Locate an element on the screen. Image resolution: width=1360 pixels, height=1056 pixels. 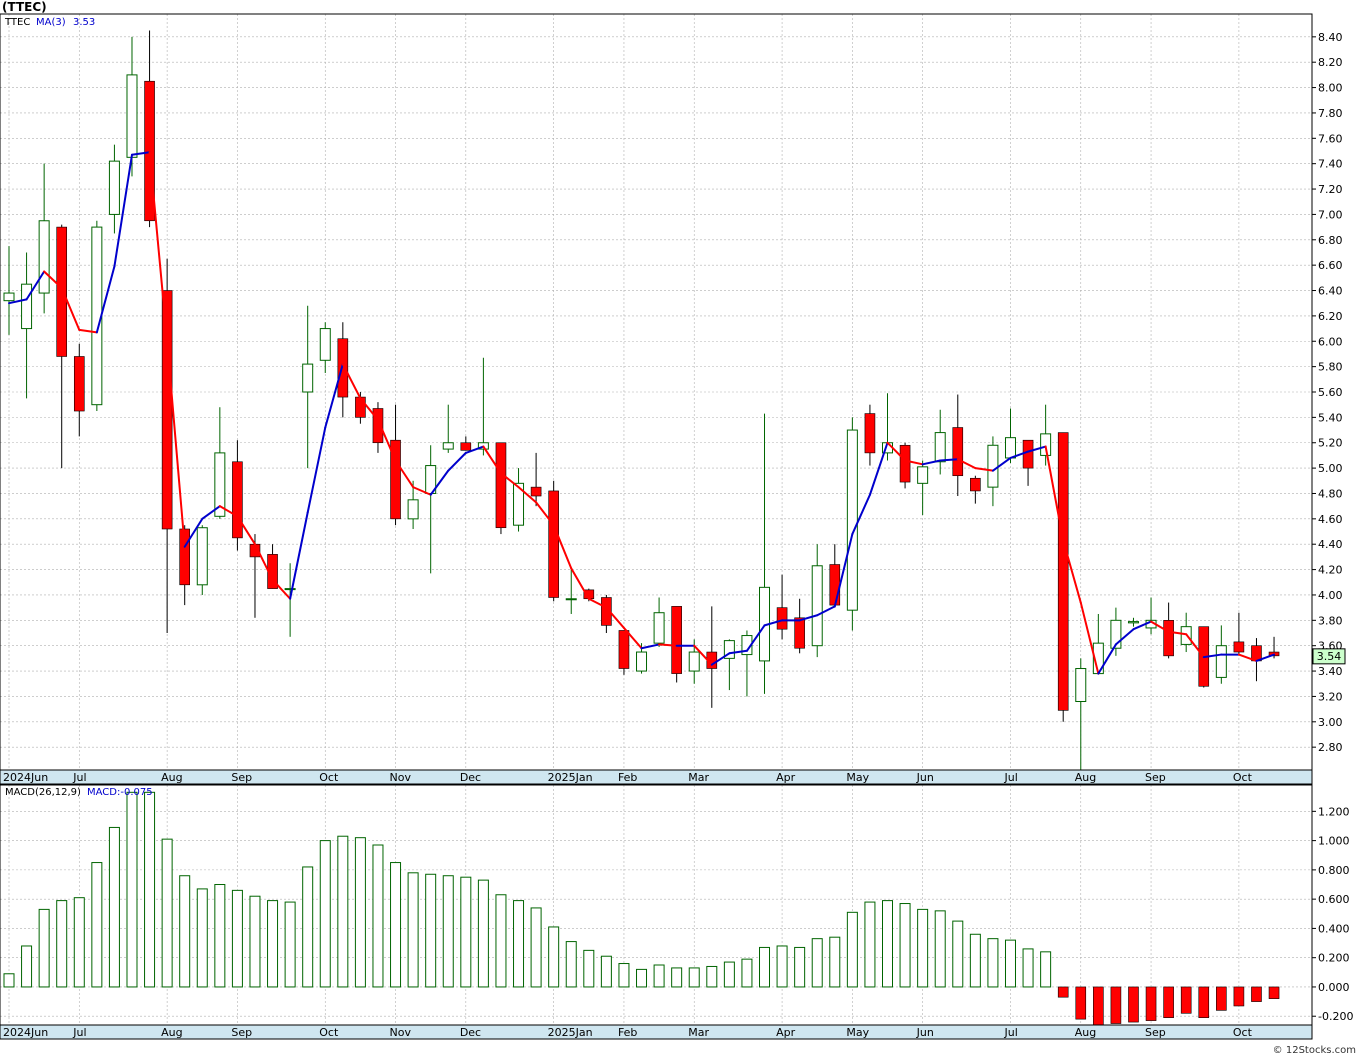
macd-x-tick-label: Feb is located at coordinates (627, 1032).